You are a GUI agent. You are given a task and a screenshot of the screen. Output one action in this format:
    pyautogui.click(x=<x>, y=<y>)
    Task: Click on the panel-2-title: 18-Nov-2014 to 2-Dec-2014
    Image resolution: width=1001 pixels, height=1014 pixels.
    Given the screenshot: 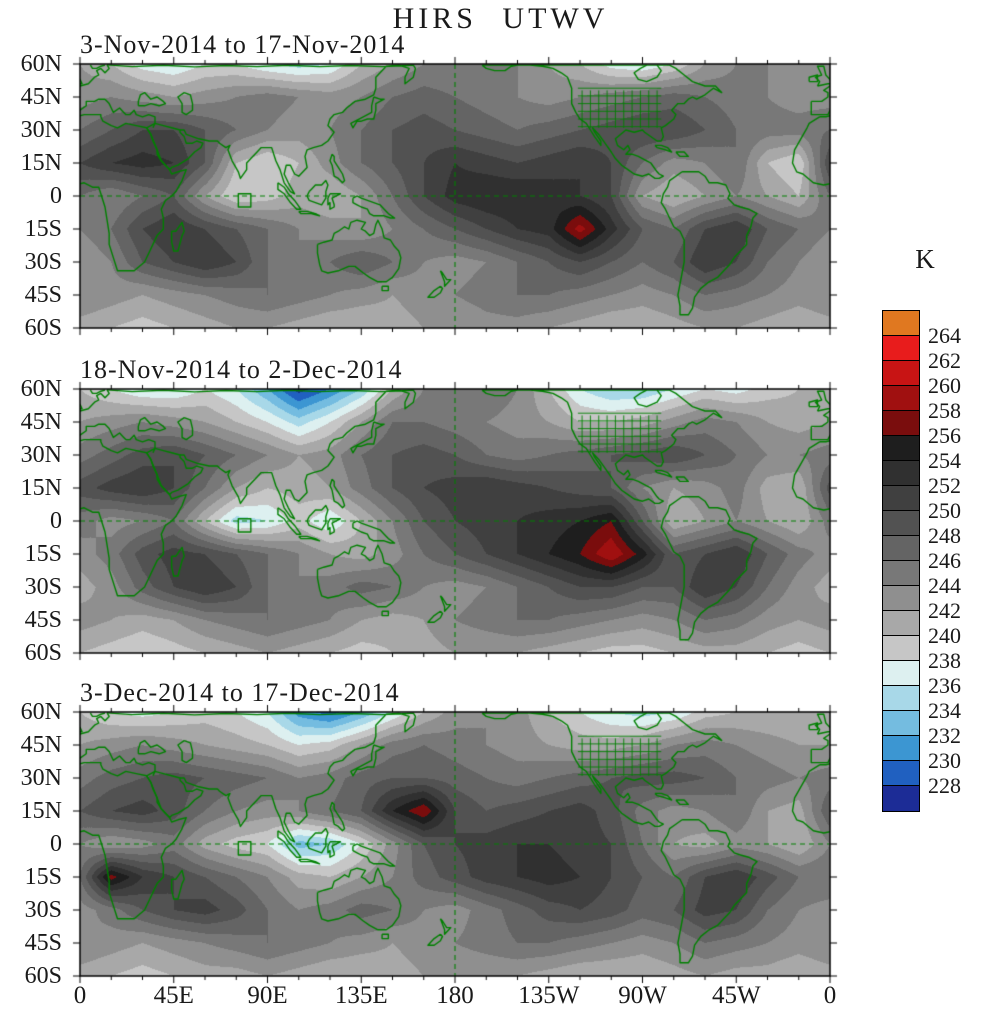 What is the action you would take?
    pyautogui.click(x=241, y=369)
    